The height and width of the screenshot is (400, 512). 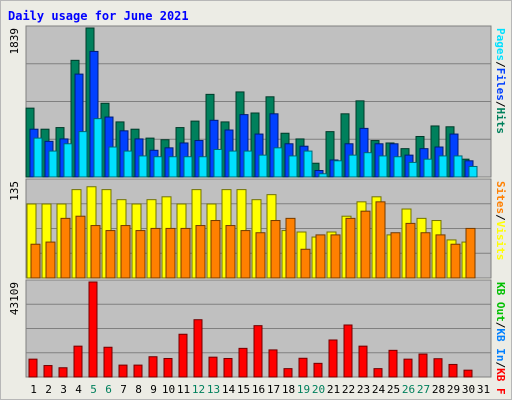 What do you see at coordinates (243, 389) in the screenshot?
I see `x-tick-label-day-15: 15` at bounding box center [243, 389].